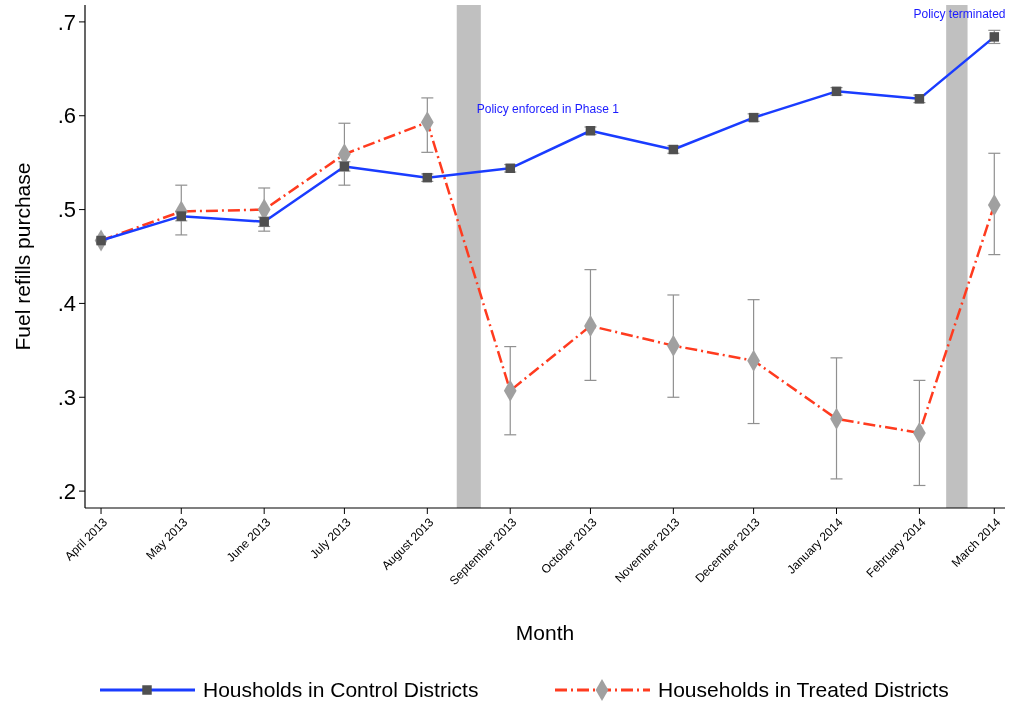 This screenshot has height=703, width=1030. Describe the element at coordinates (548, 109) in the screenshot. I see `band-label: Policy enforced in Phase 1` at that location.